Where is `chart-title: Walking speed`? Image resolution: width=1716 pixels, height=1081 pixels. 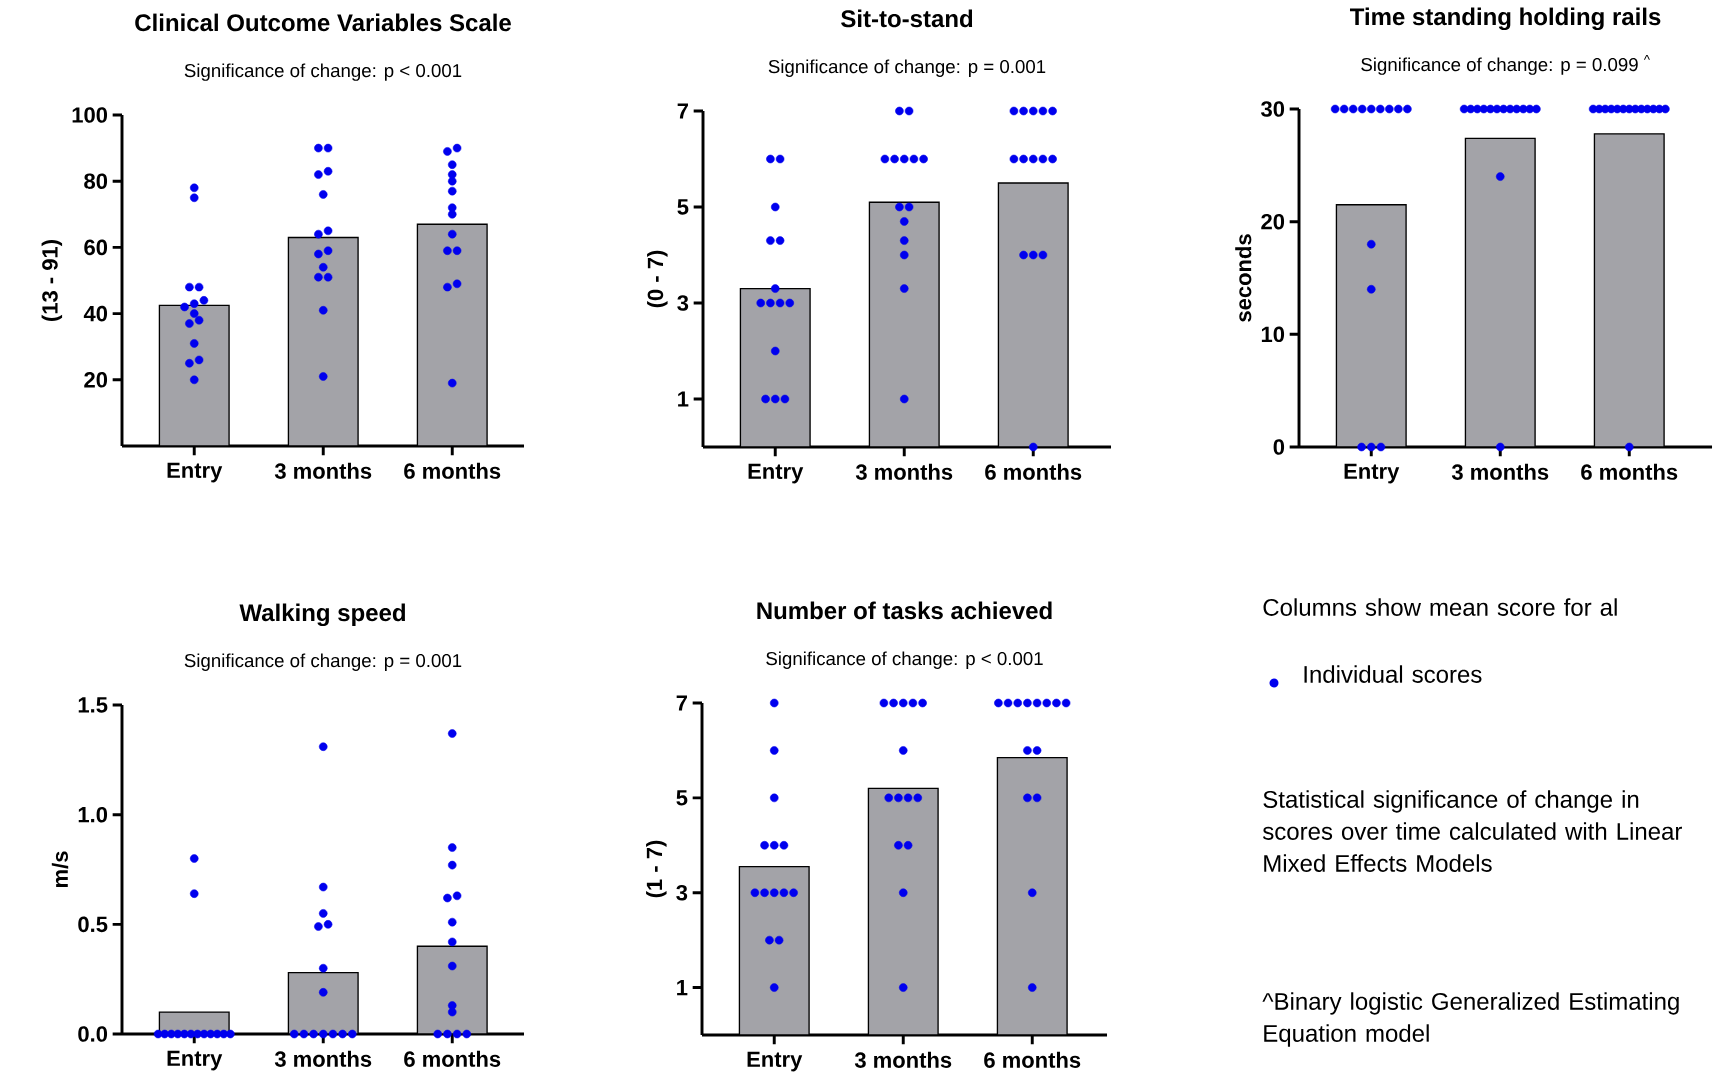 chart-title: Walking speed is located at coordinates (322, 615).